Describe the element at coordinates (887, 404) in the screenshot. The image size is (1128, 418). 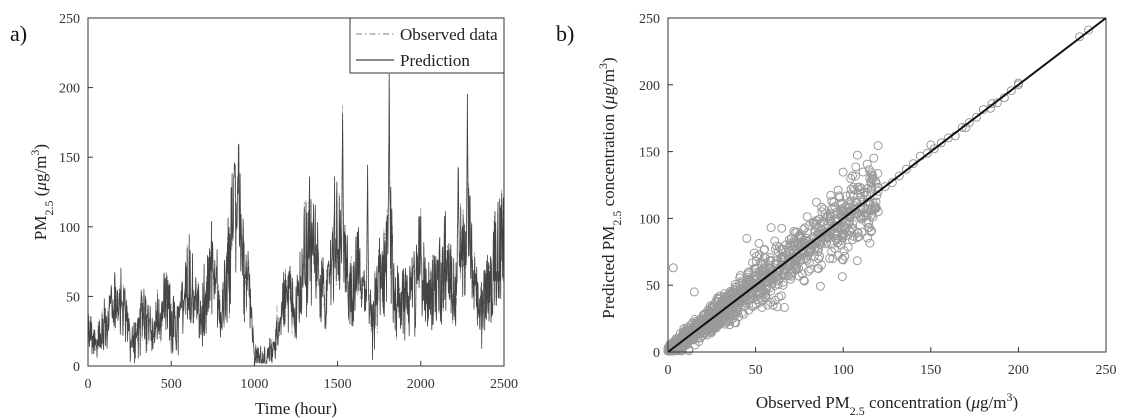
I see `panel-b-x-axis-label: Observed PM2.5 concentration (μg/m3)` at that location.